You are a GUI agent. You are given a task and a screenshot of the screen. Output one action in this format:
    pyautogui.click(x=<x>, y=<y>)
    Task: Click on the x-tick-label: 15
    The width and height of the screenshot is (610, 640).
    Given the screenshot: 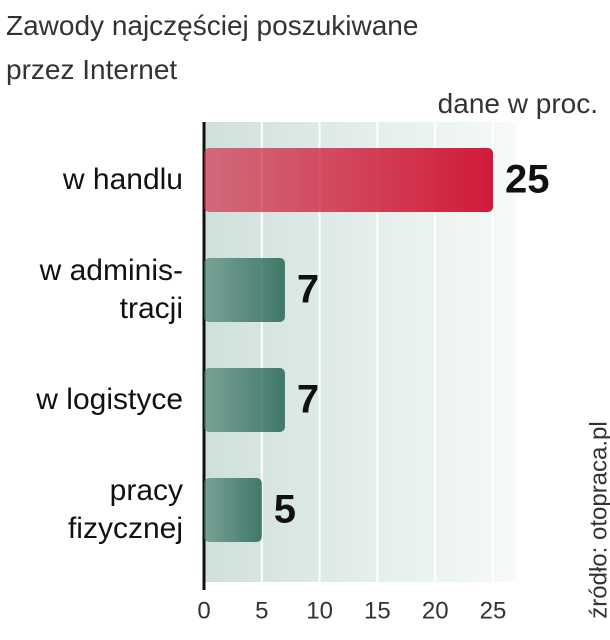 What is the action you would take?
    pyautogui.click(x=377, y=610)
    